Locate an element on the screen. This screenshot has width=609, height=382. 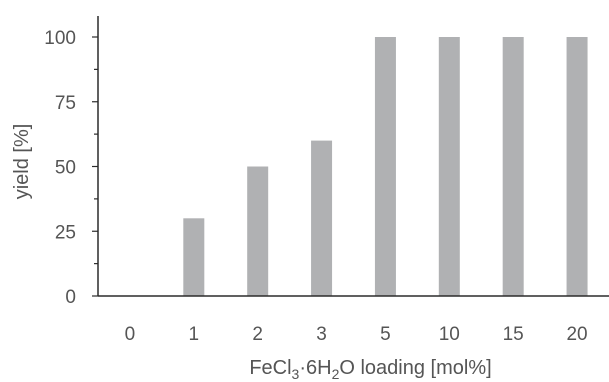
x-tick-label: 3 is located at coordinates (321, 334).